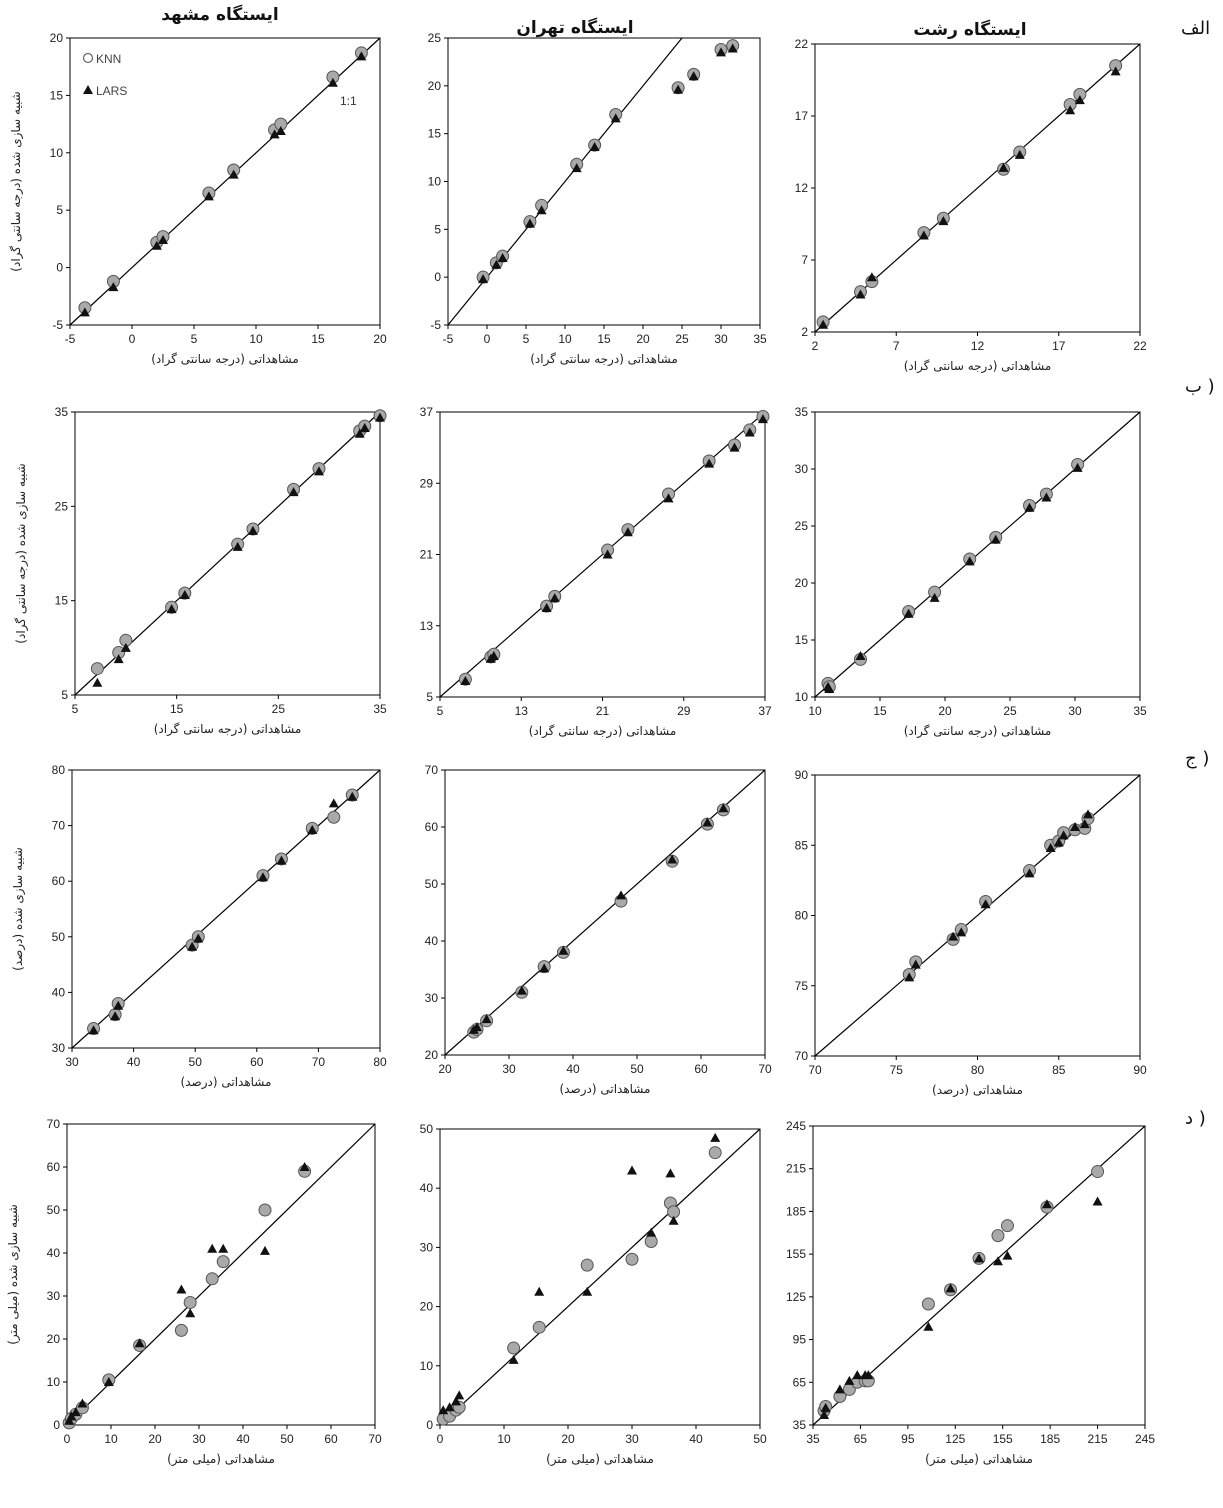 This screenshot has height=1508, width=1223. Describe the element at coordinates (802, 845) in the screenshot. I see `y-tick-label: 85` at that location.